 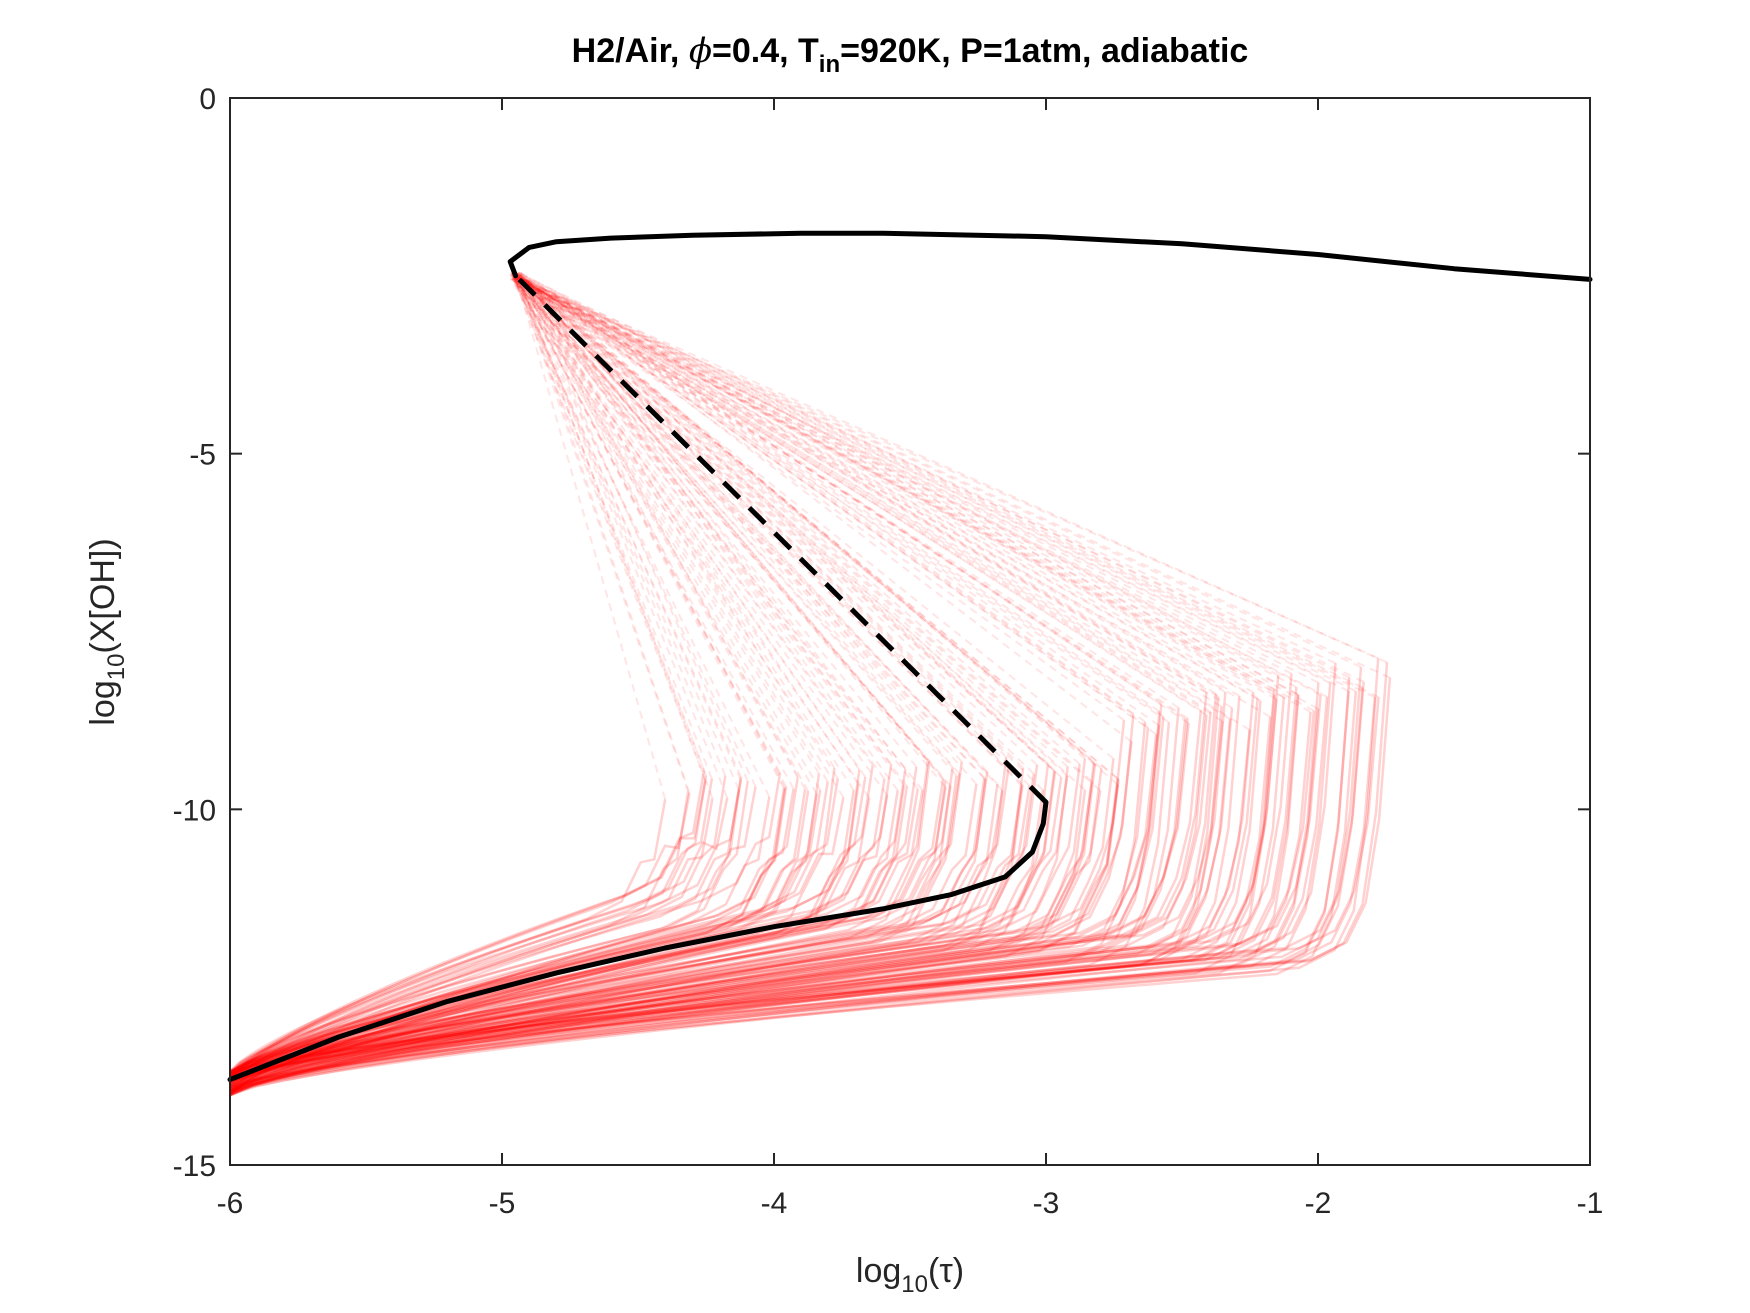 I want to click on y-tick-label: -15, so click(x=194, y=1166).